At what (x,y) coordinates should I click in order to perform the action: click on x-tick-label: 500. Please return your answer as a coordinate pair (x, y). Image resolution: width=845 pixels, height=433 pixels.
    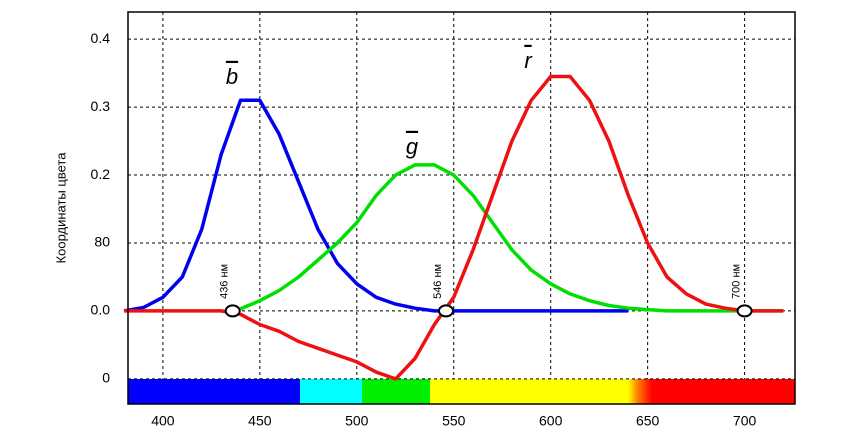
    Looking at the image, I should click on (357, 421).